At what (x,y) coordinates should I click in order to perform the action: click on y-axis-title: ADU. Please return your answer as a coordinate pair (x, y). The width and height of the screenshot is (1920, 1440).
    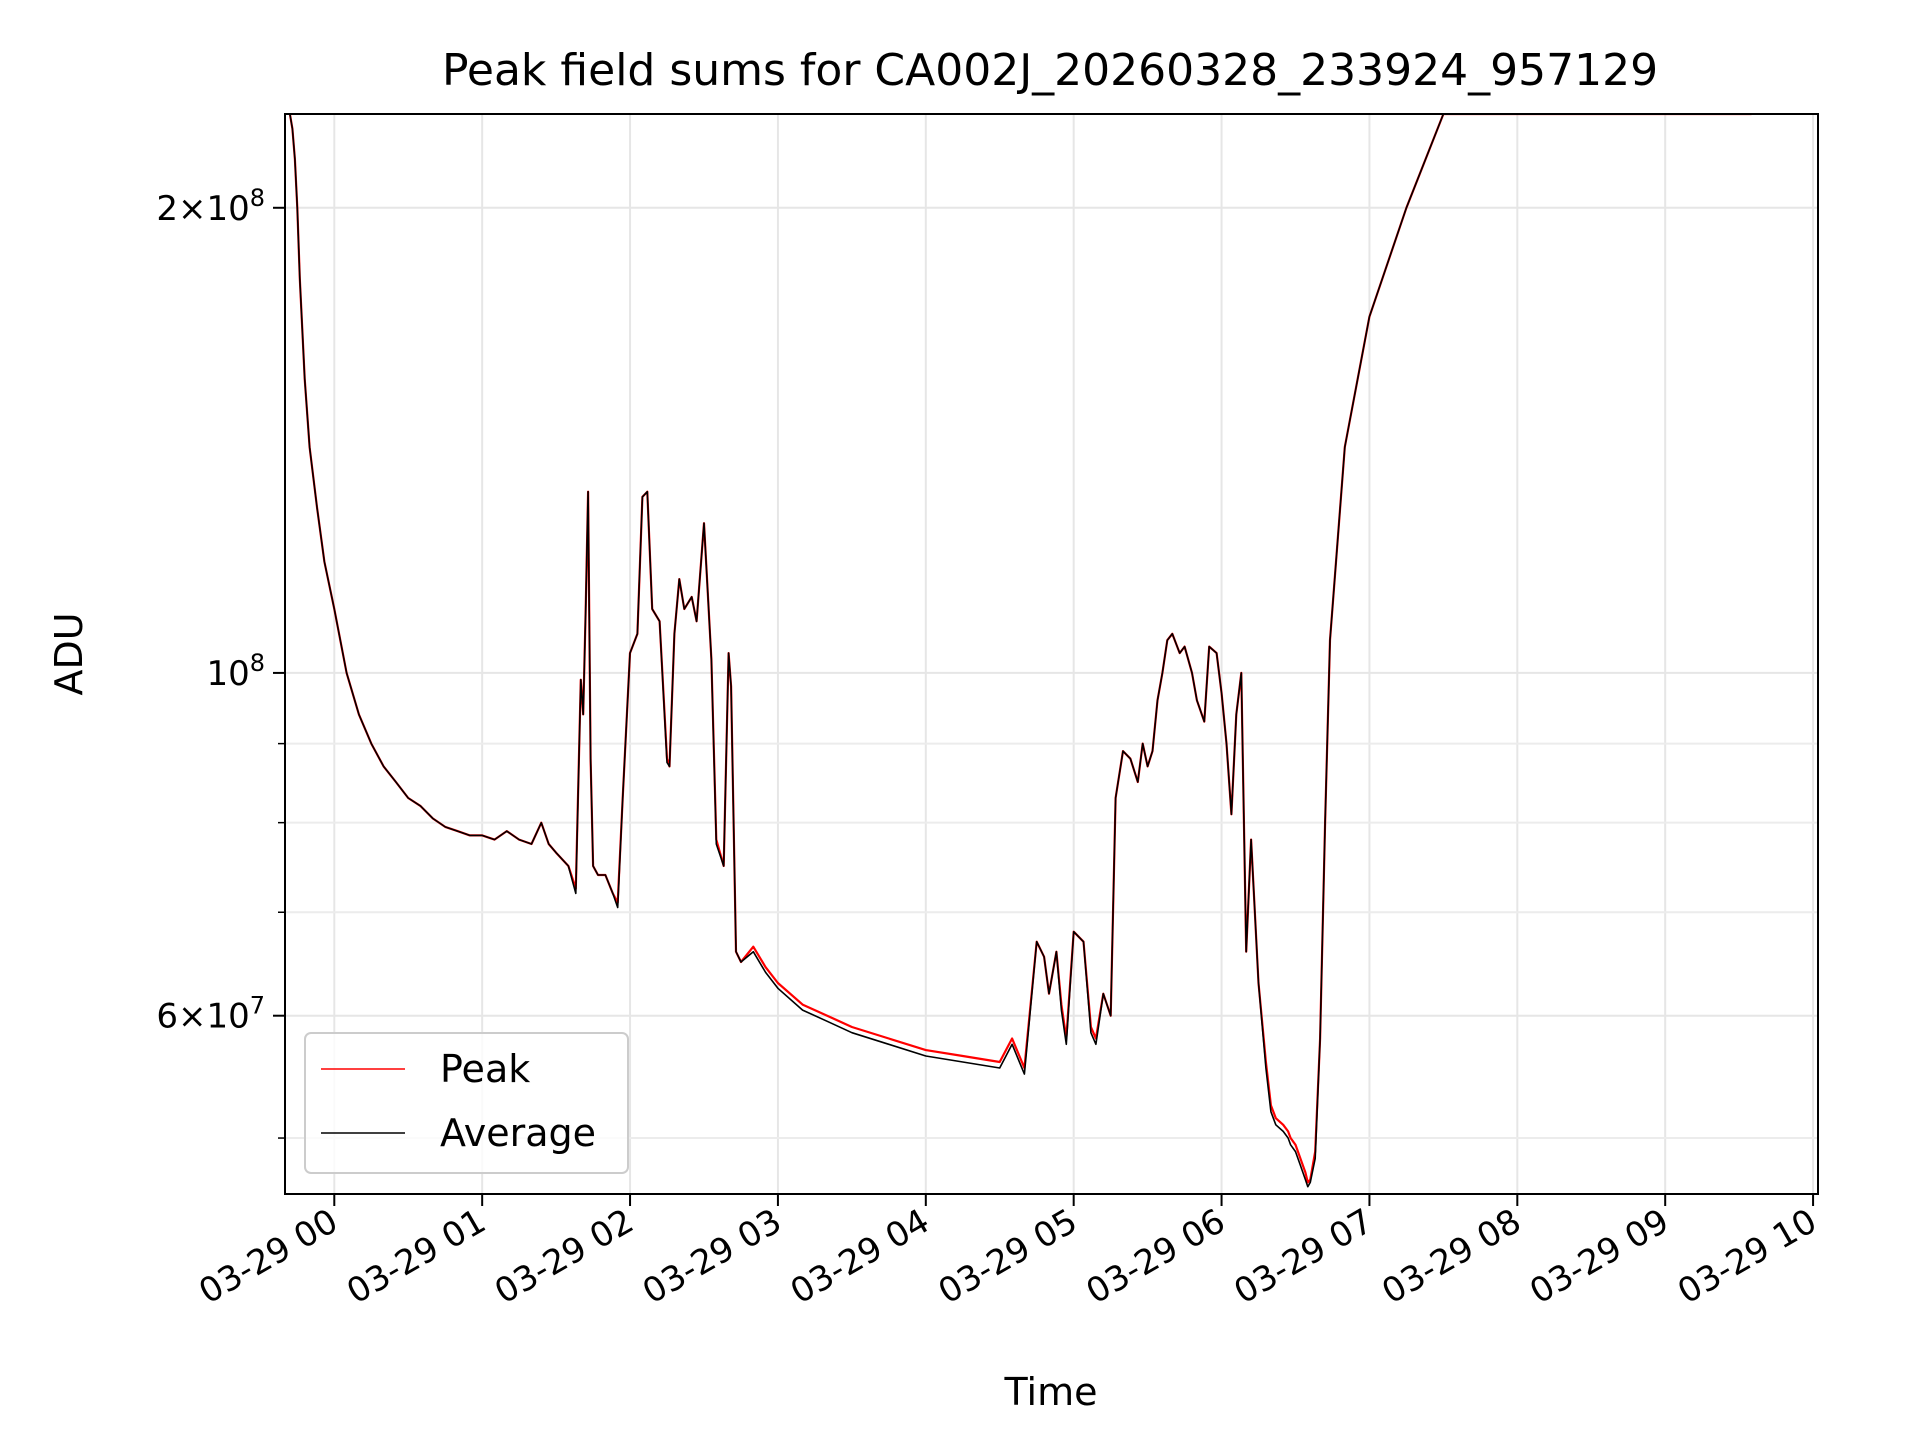
    Looking at the image, I should click on (69, 653).